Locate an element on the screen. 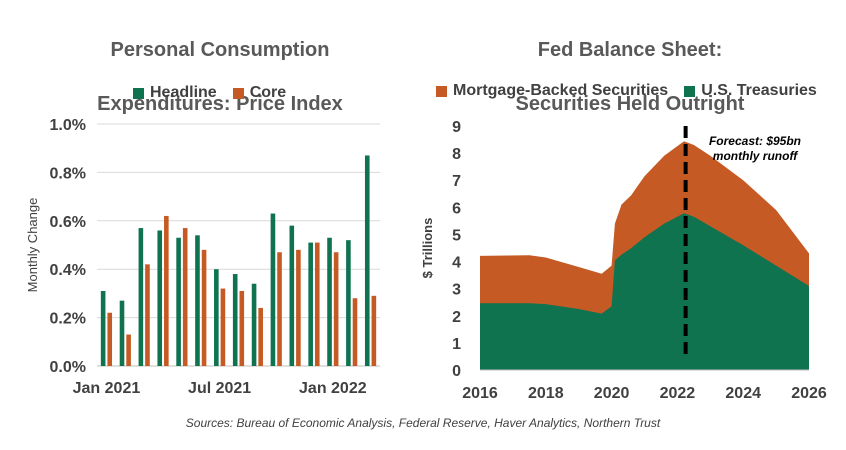 The width and height of the screenshot is (846, 450). pce-y-tick-label: 0.6% is located at coordinates (68, 222).